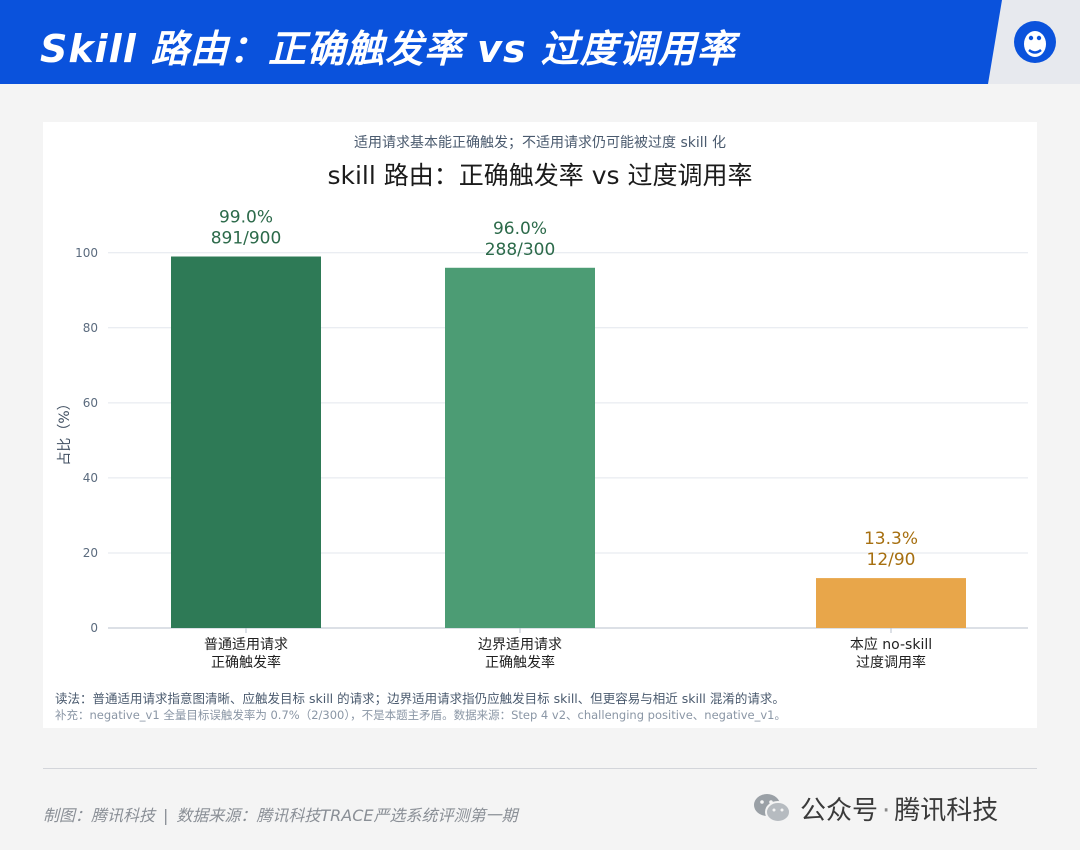 The width and height of the screenshot is (1080, 850). Describe the element at coordinates (246, 218) in the screenshot. I see `bar-percent-label: 99.0%` at that location.